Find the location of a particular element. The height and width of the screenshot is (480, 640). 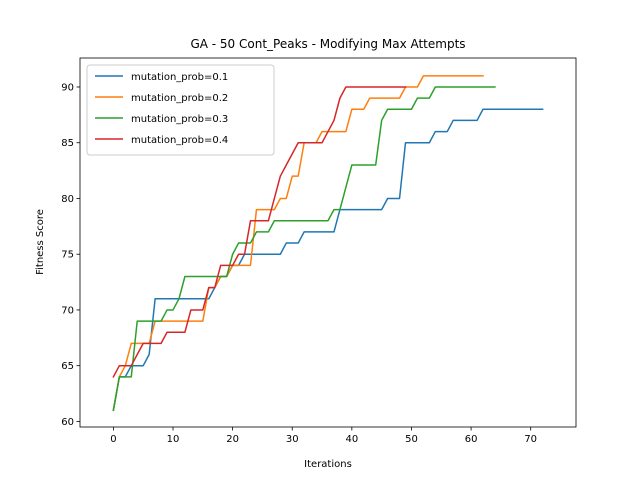

x-axis-label: Iterations is located at coordinates (328, 464).